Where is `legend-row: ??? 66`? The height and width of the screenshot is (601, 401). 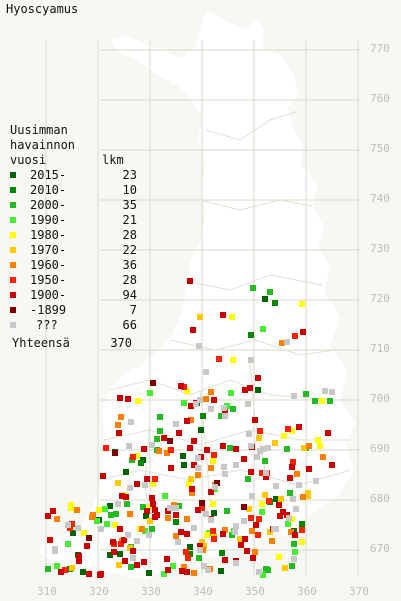 legend-row: ??? 66 is located at coordinates (77, 325).